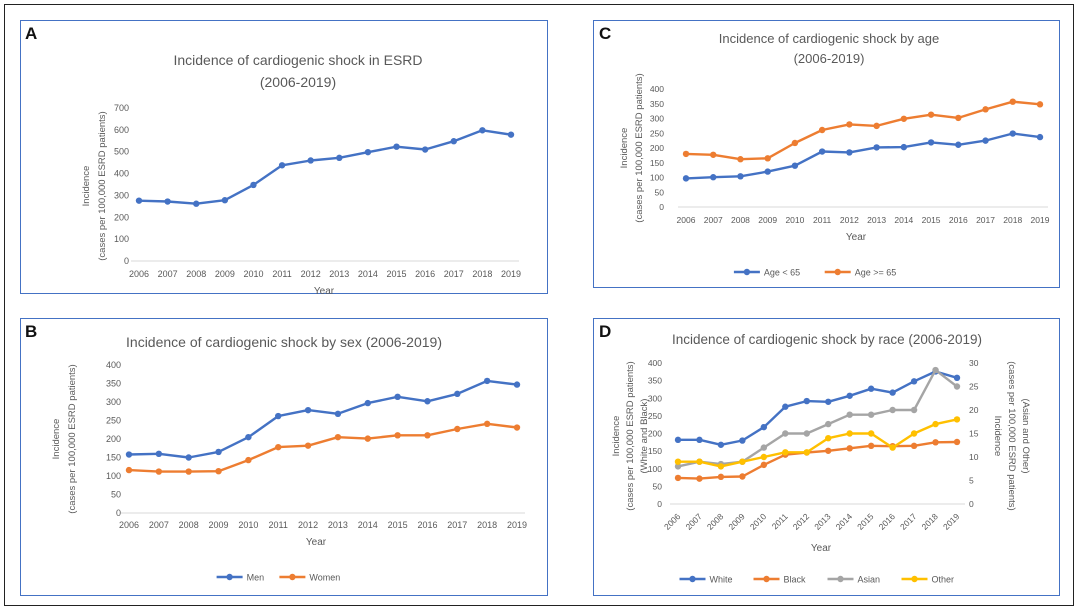  What do you see at coordinates (817, 460) in the screenshot?
I see `series-line-black` at bounding box center [817, 460].